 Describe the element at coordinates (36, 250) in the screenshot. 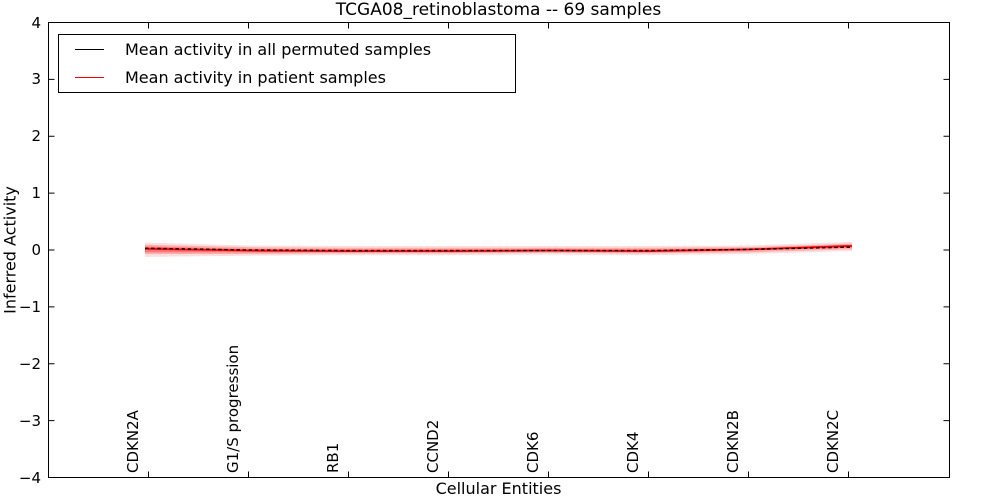

I see `y-tick-label: 0` at that location.